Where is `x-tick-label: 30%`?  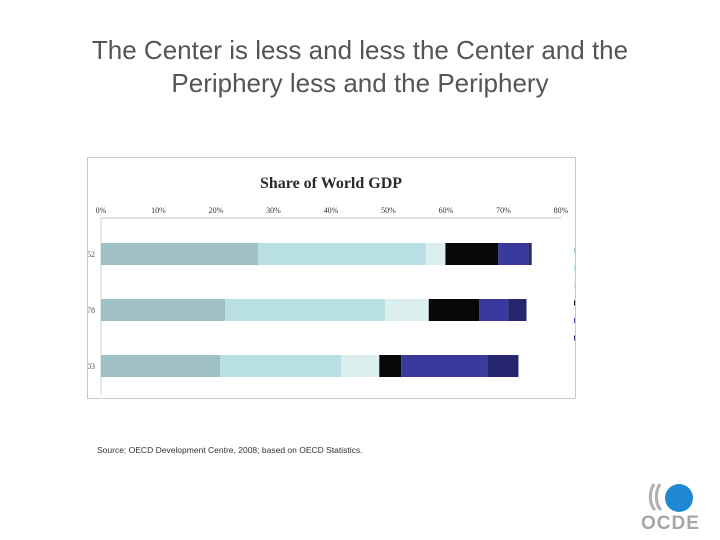
x-tick-label: 30% is located at coordinates (273, 210).